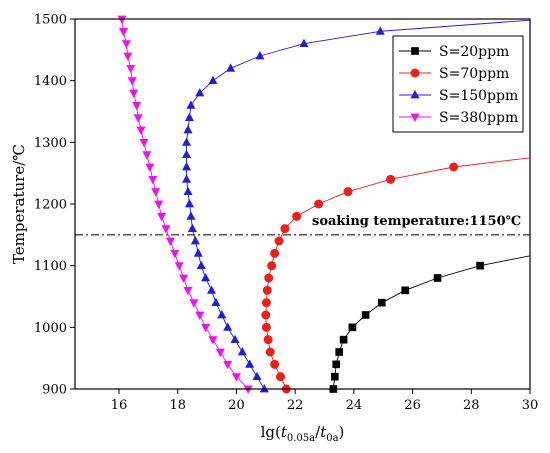  Describe the element at coordinates (530, 405) in the screenshot. I see `x-tick-label: 30` at that location.